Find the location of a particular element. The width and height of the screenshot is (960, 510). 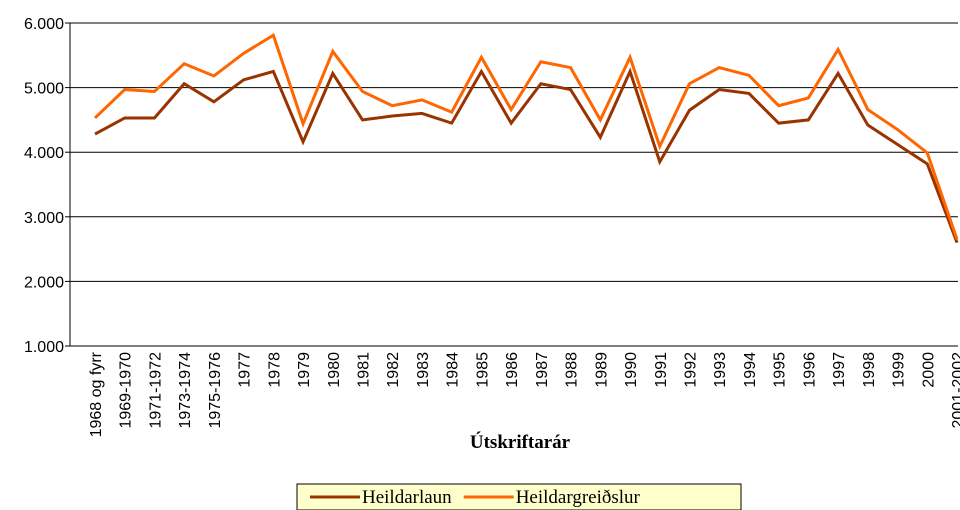

legend-box is located at coordinates (519, 496).